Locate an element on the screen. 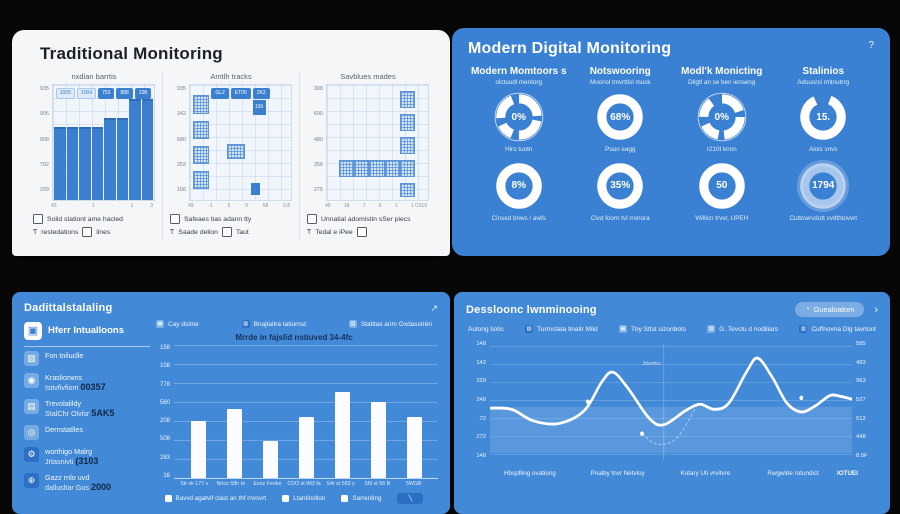 Image resolution: width=900 pixels, height=514 pixels. legend-pills: GL2 ET05 2K2 is located at coordinates (240, 93).